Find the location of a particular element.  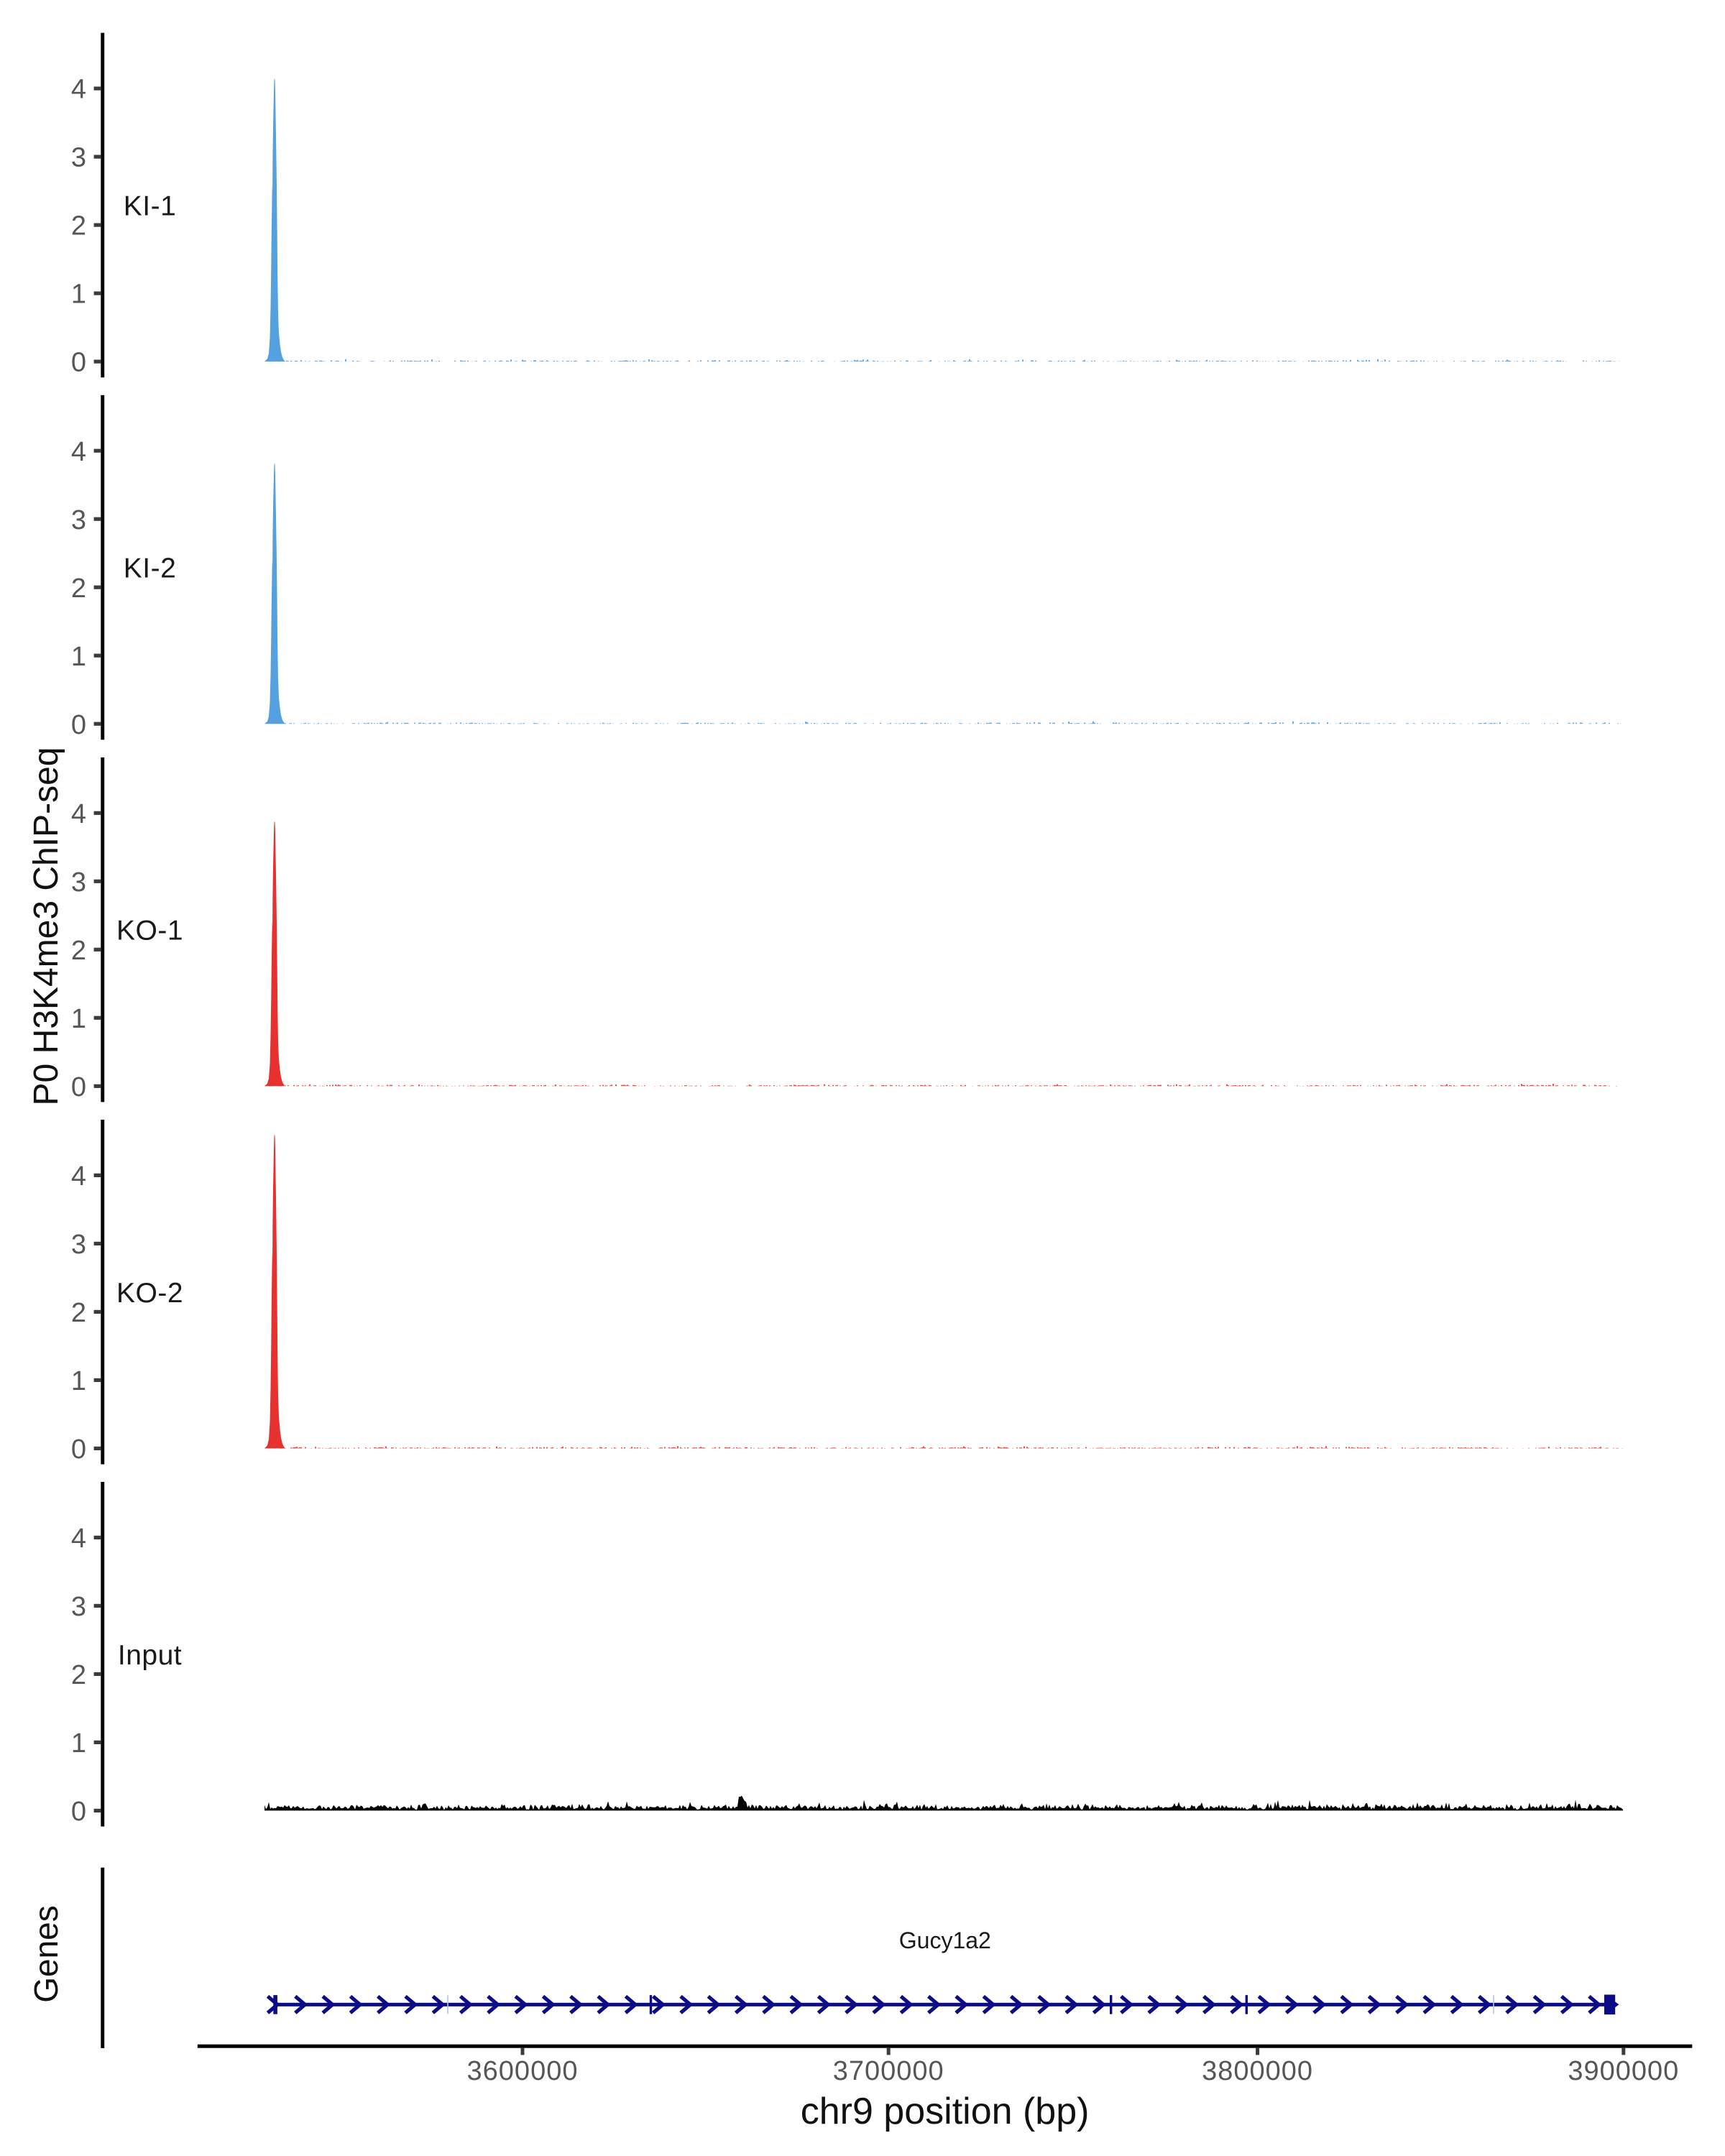

svg-text: KO-2 is located at coordinates (149, 1293).